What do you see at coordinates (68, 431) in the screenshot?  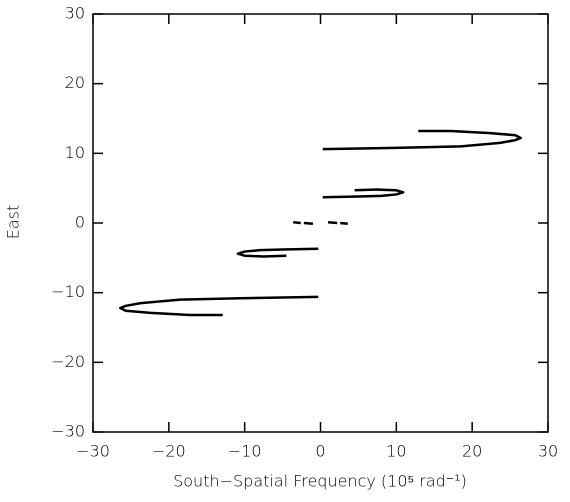 I see `y-tick-label: −30` at bounding box center [68, 431].